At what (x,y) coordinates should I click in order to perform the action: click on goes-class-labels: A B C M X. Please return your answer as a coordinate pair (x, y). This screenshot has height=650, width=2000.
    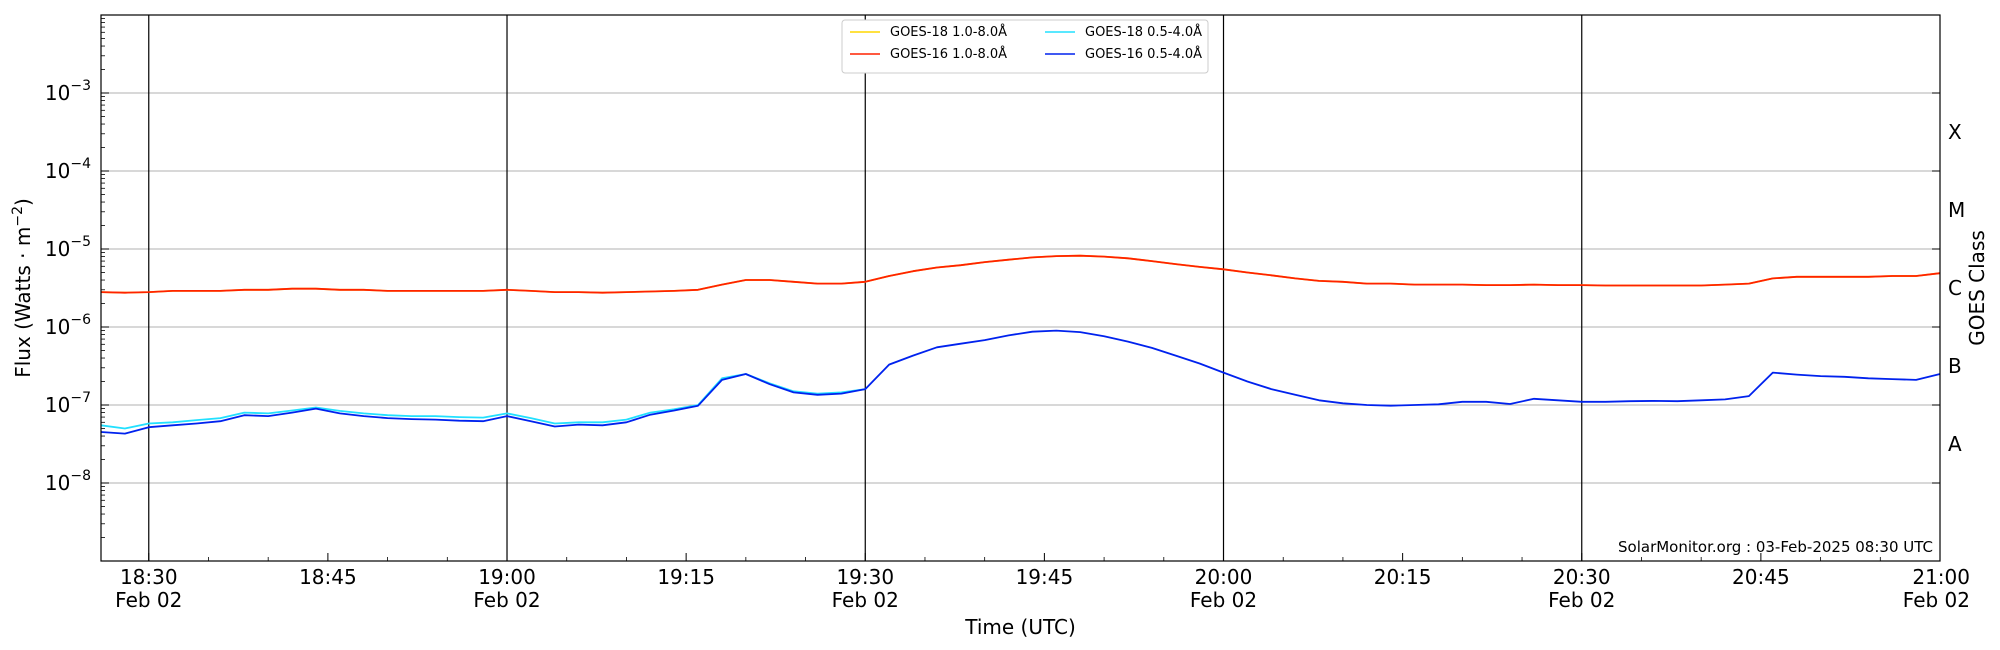
    Looking at the image, I should click on (1956, 288).